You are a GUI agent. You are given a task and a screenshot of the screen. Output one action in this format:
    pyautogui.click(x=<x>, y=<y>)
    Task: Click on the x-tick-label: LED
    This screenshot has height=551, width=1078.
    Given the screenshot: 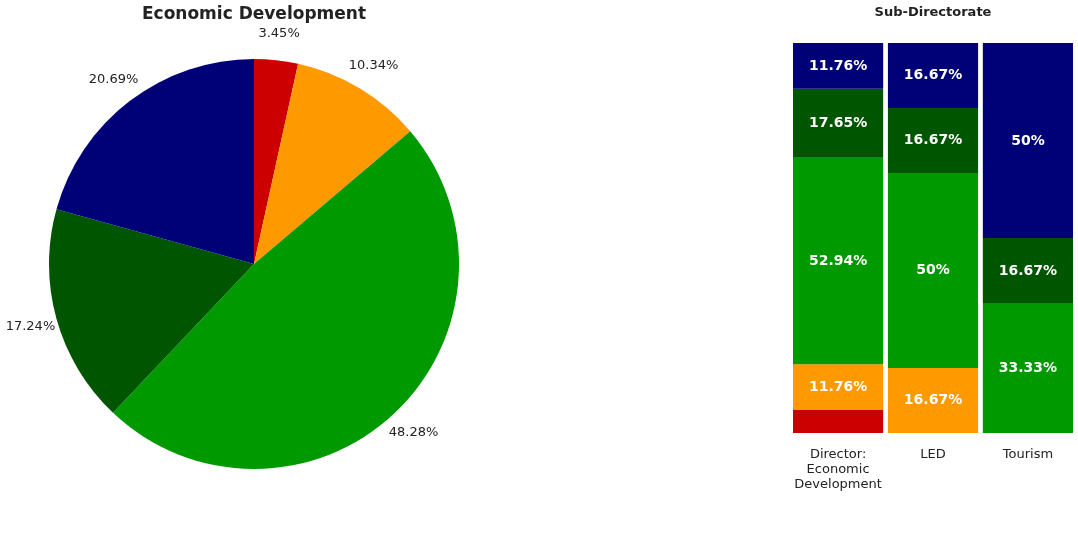 What is the action you would take?
    pyautogui.click(x=933, y=453)
    